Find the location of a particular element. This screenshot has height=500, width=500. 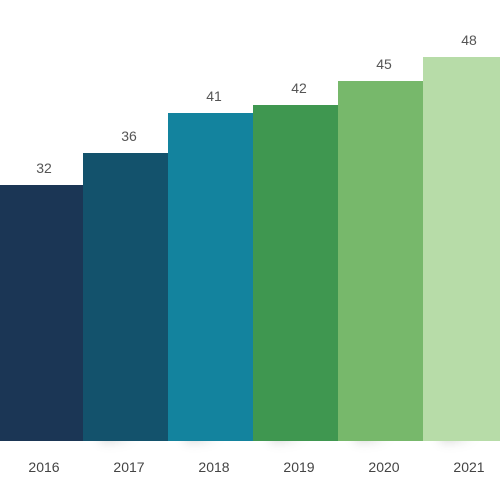

bar-2021 is located at coordinates (461, 249).